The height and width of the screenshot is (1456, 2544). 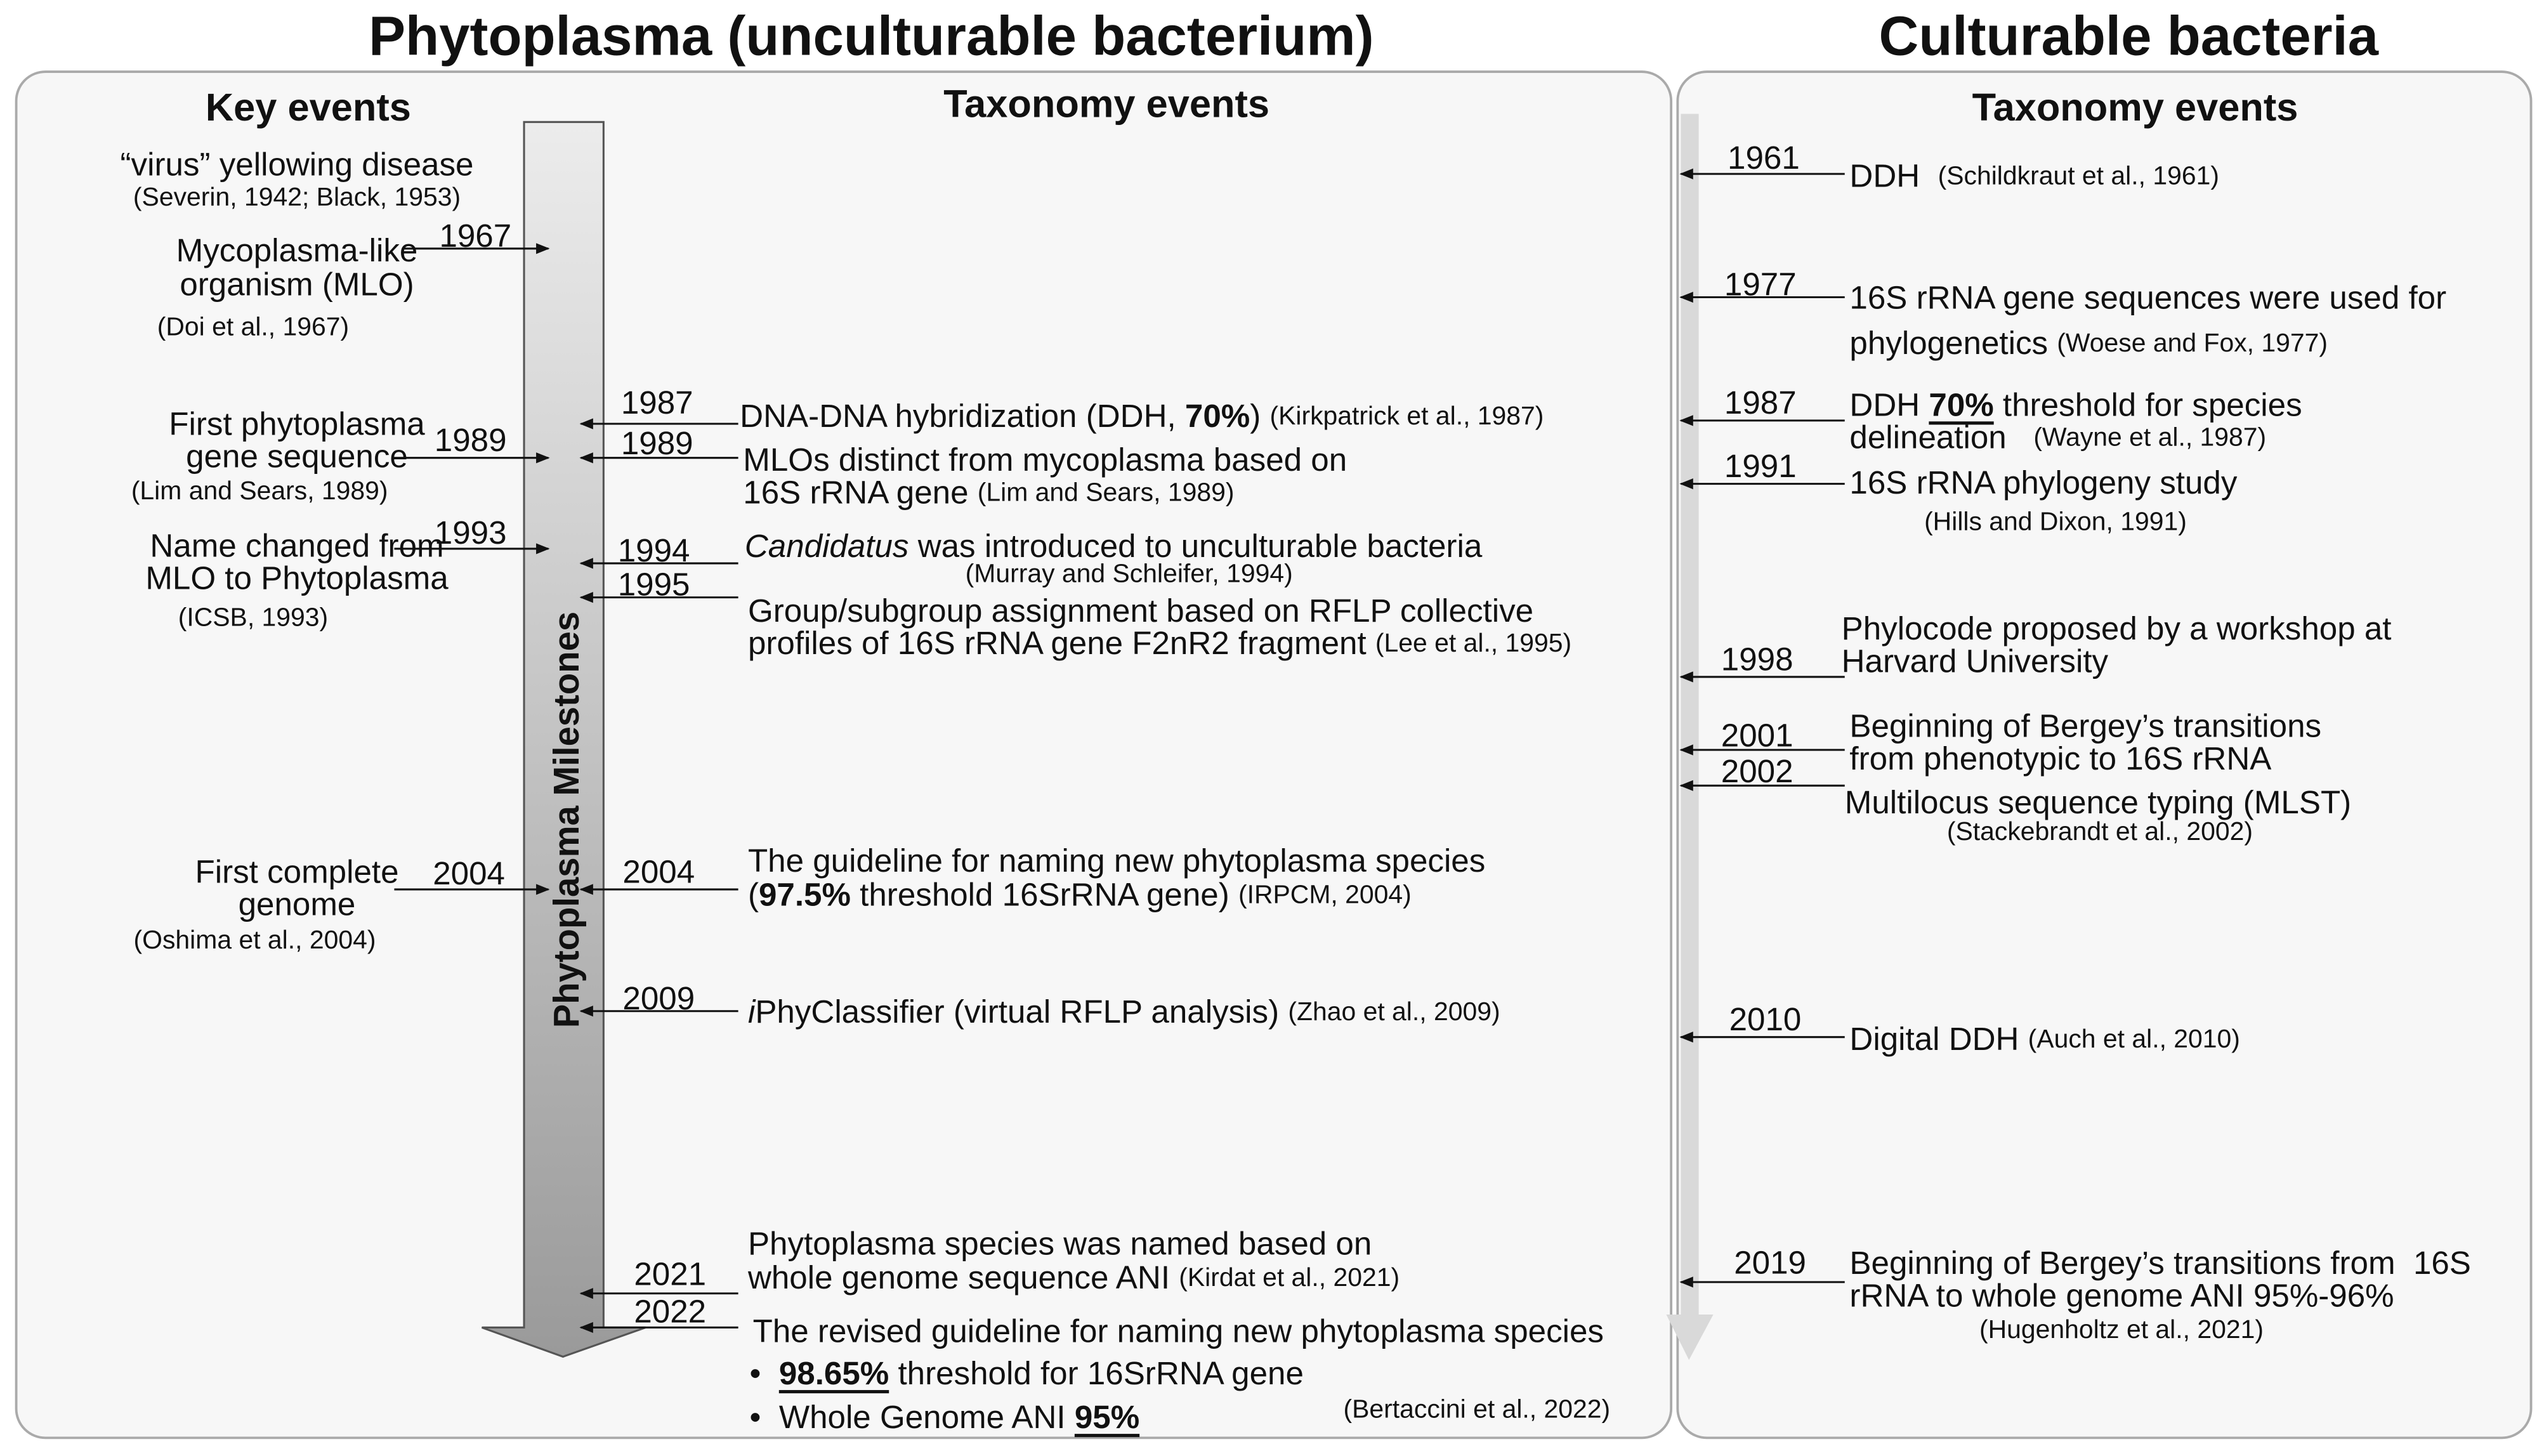 I want to click on event-text-segment: Beginning of Bergey’s transitions, so click(x=2085, y=726).